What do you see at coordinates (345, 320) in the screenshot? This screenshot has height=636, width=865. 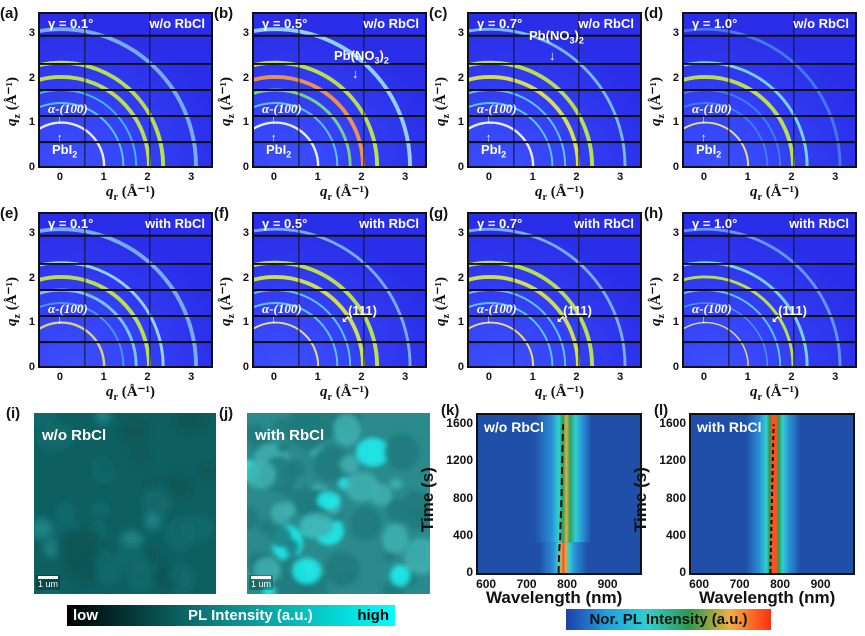 I see `arrow-icon: ↙` at bounding box center [345, 320].